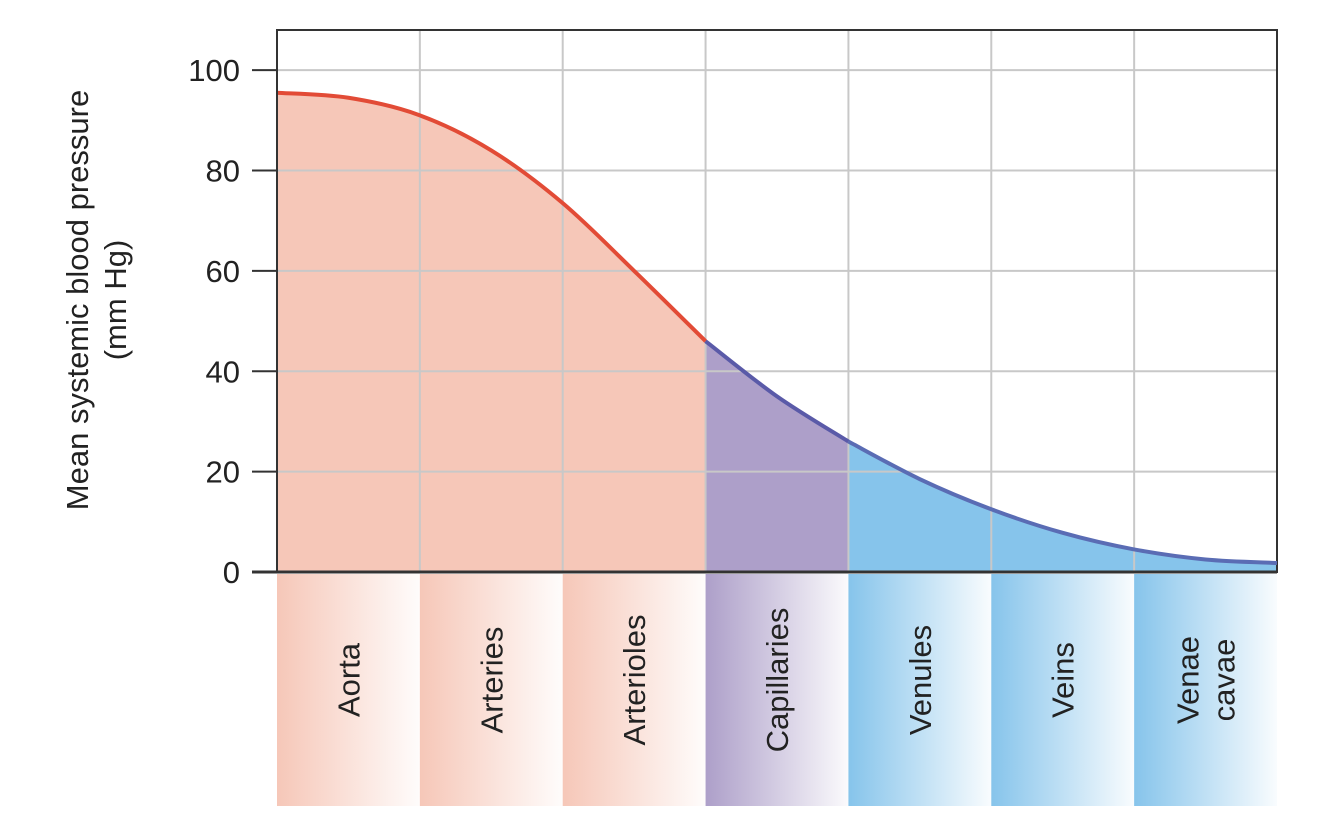 This screenshot has width=1334, height=836. Describe the element at coordinates (1062, 502) in the screenshot. I see `venous-pressure-line` at that location.